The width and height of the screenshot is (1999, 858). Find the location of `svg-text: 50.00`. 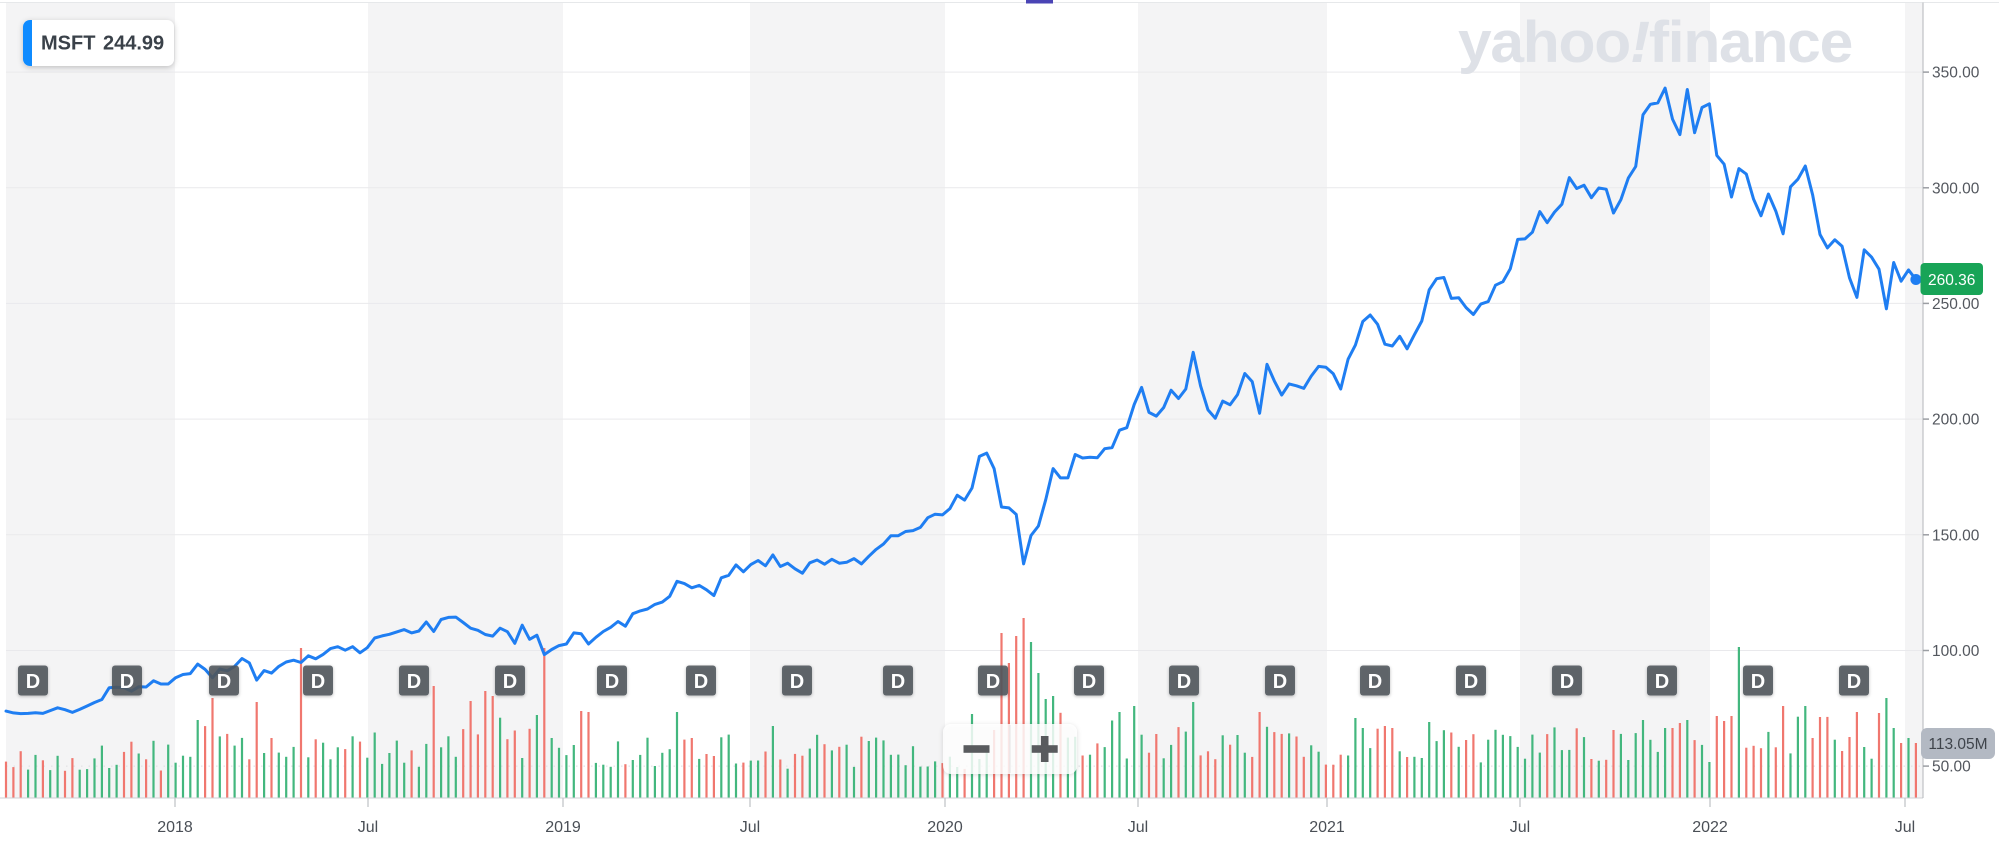

svg-text: 50.00 is located at coordinates (1951, 767).